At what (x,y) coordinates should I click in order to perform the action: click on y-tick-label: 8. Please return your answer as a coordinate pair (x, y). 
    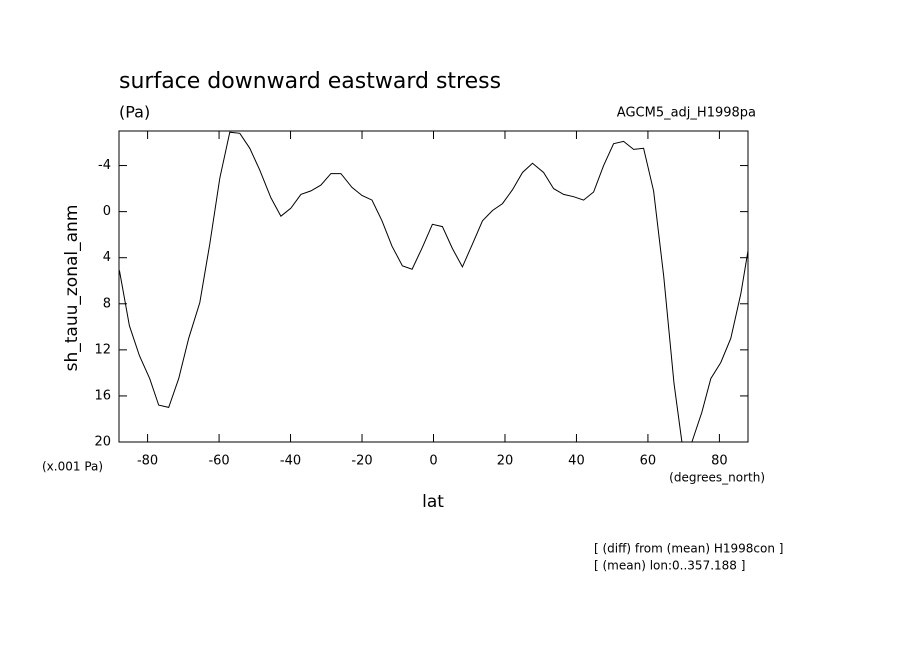
    Looking at the image, I should click on (107, 303).